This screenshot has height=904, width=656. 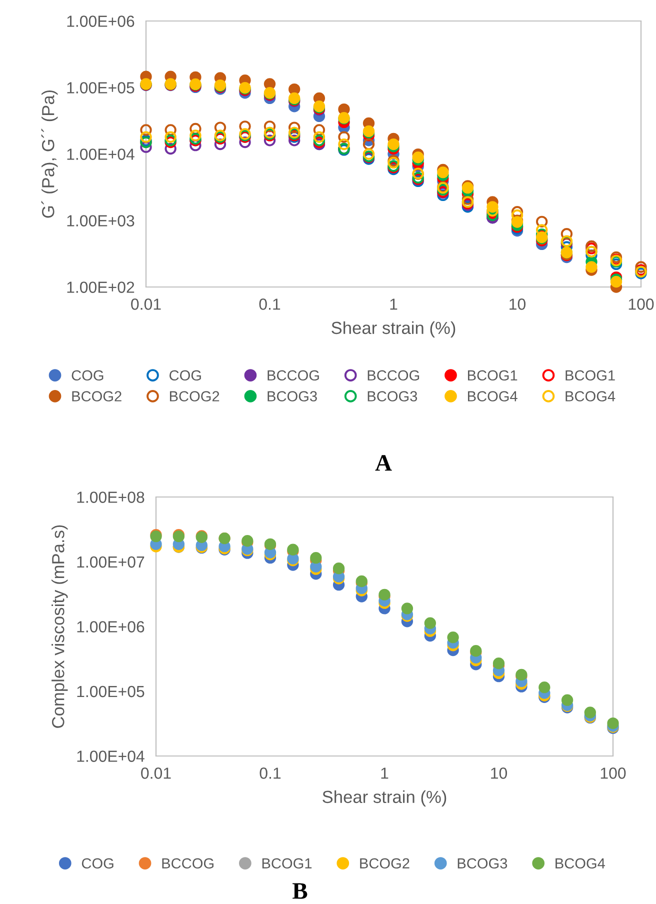 What do you see at coordinates (60, 626) in the screenshot?
I see `y-axis-title: Complex viscosity (mPa.s)` at bounding box center [60, 626].